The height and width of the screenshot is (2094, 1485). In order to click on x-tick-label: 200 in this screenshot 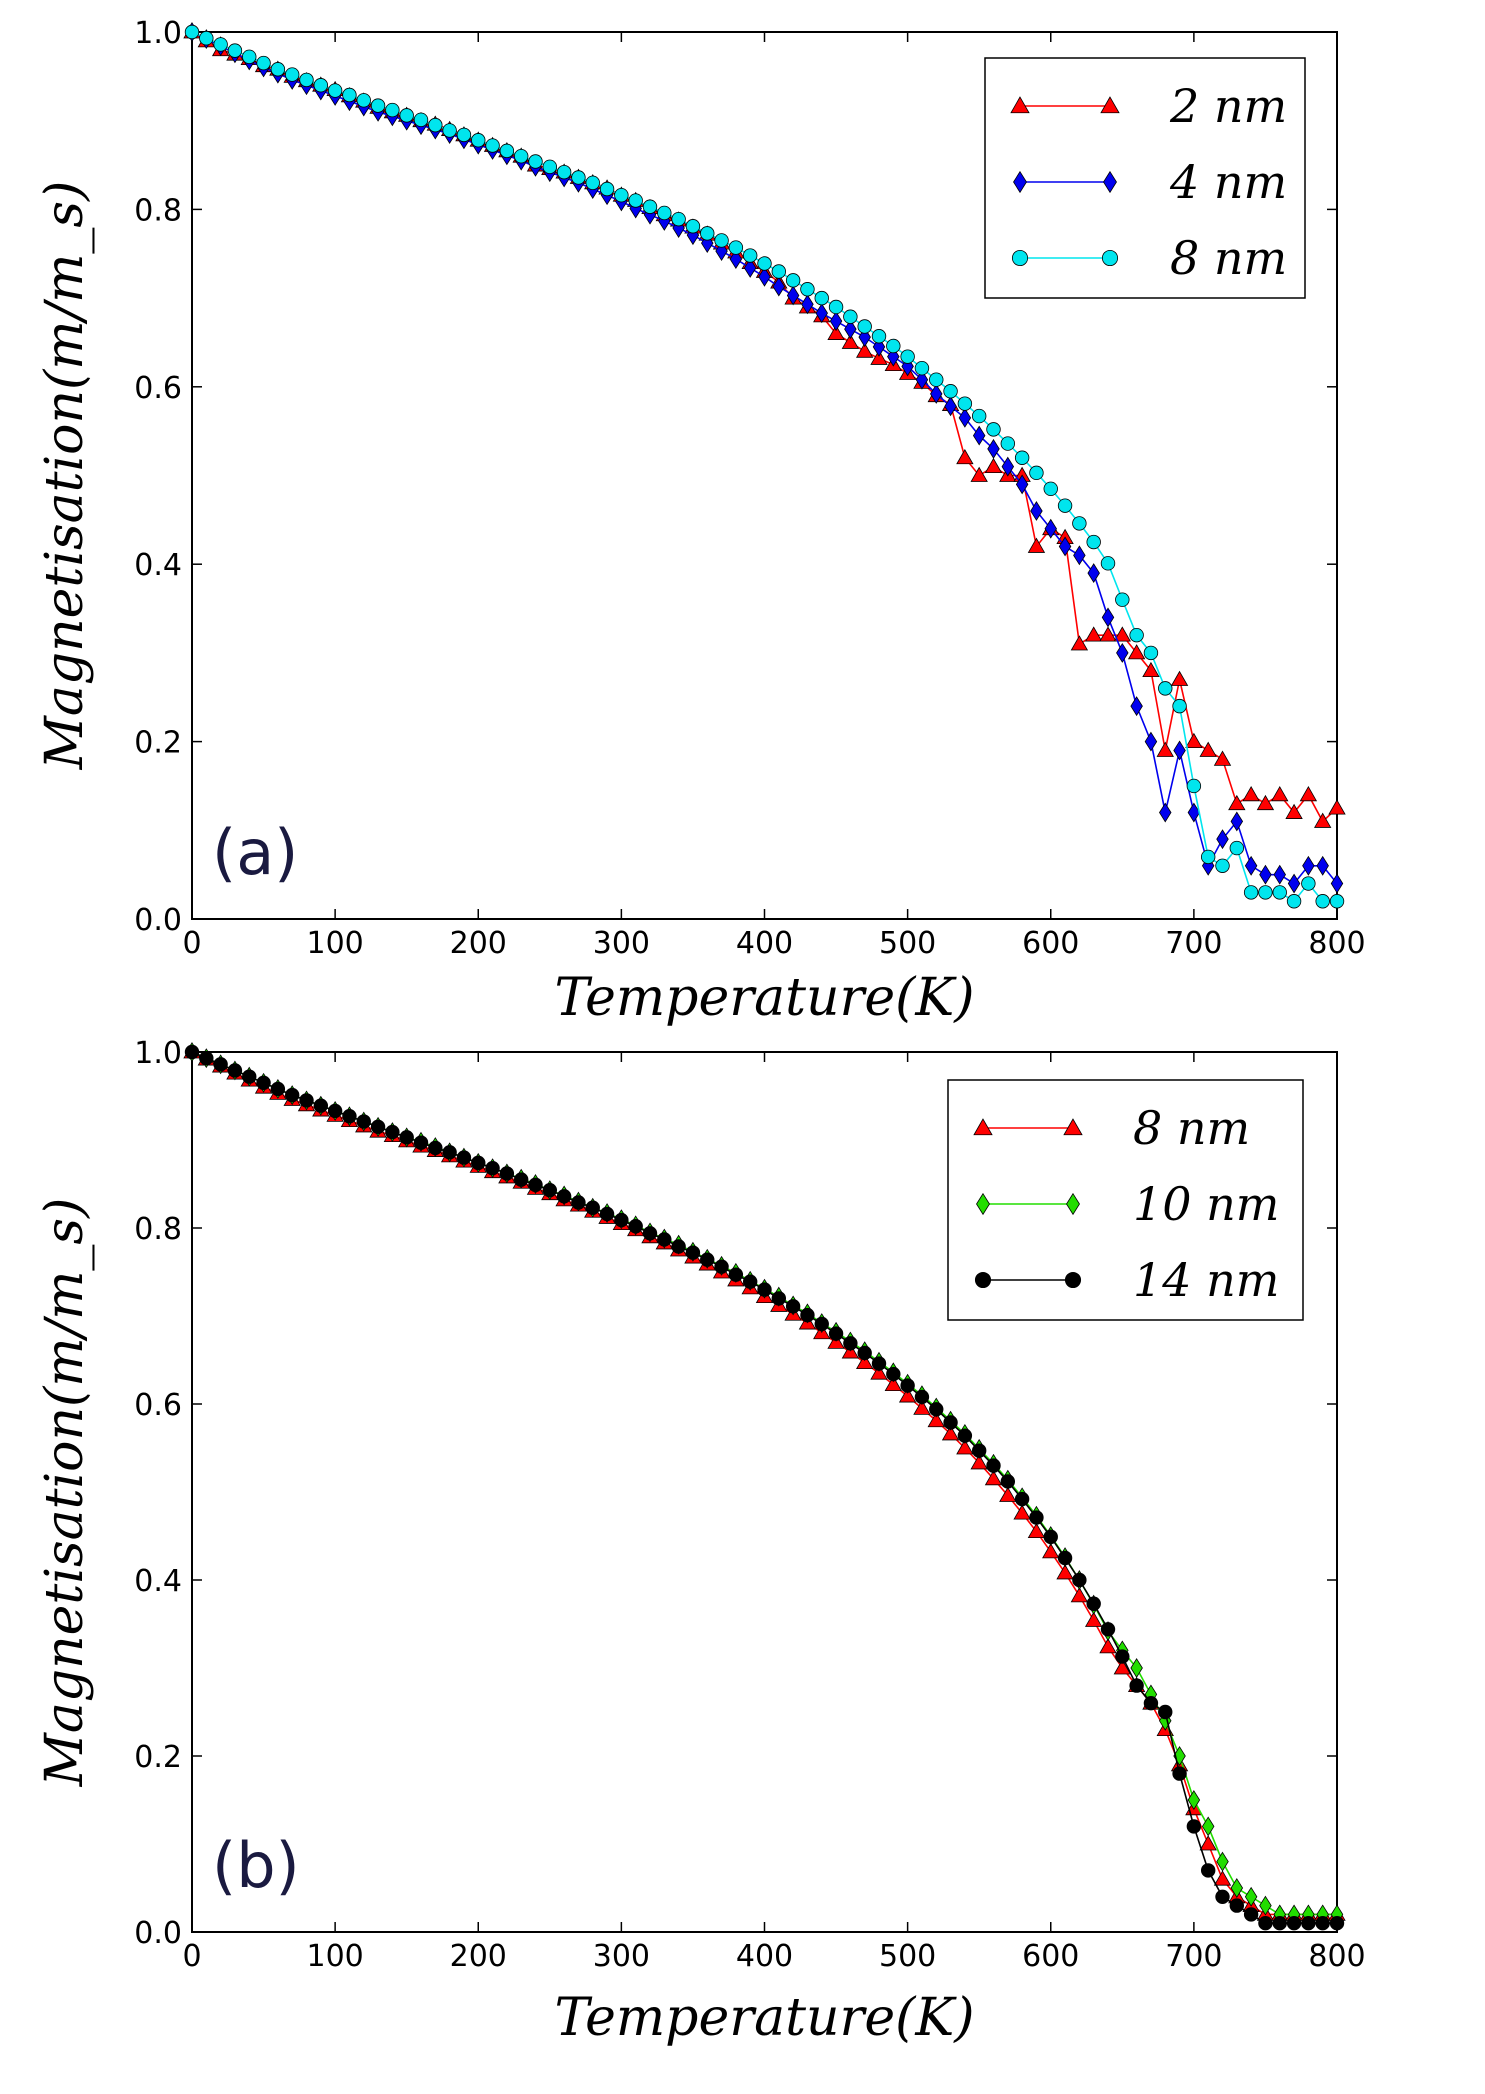, I will do `click(478, 1956)`.